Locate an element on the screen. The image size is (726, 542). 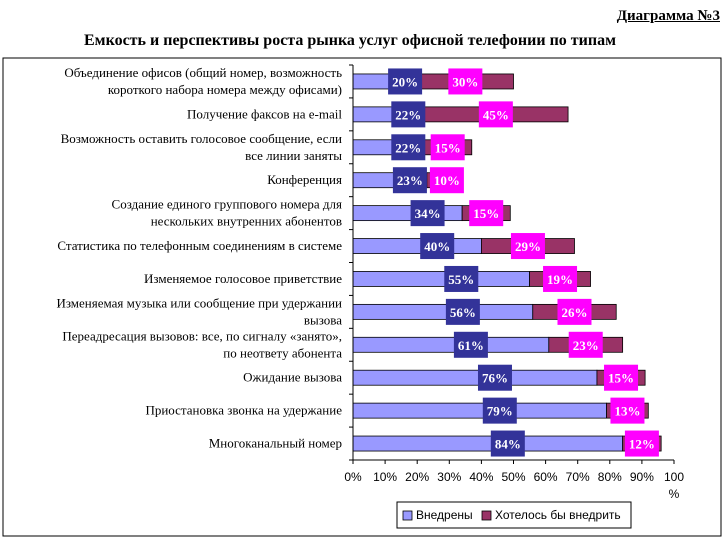
x-tick-label: 40% is located at coordinates (481, 477).